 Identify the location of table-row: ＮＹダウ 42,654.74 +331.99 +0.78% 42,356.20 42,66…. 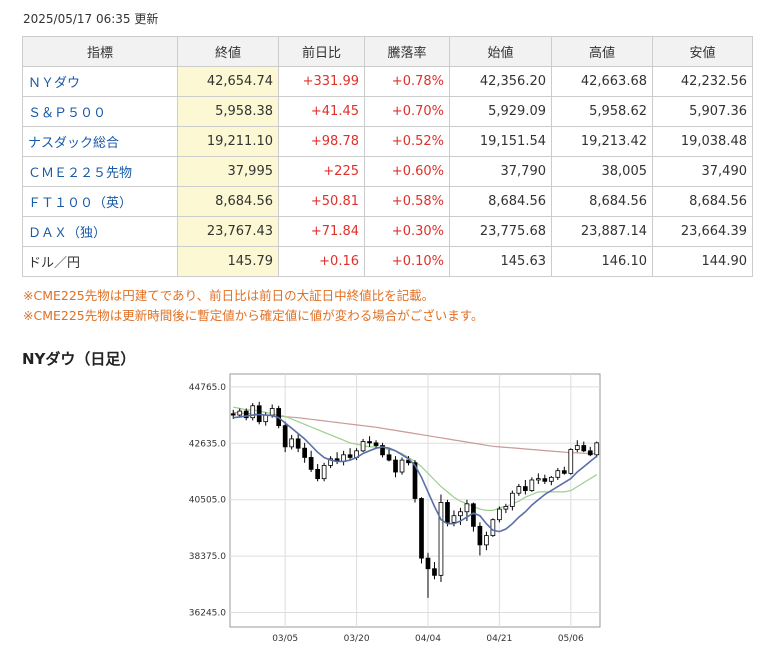
(387, 81).